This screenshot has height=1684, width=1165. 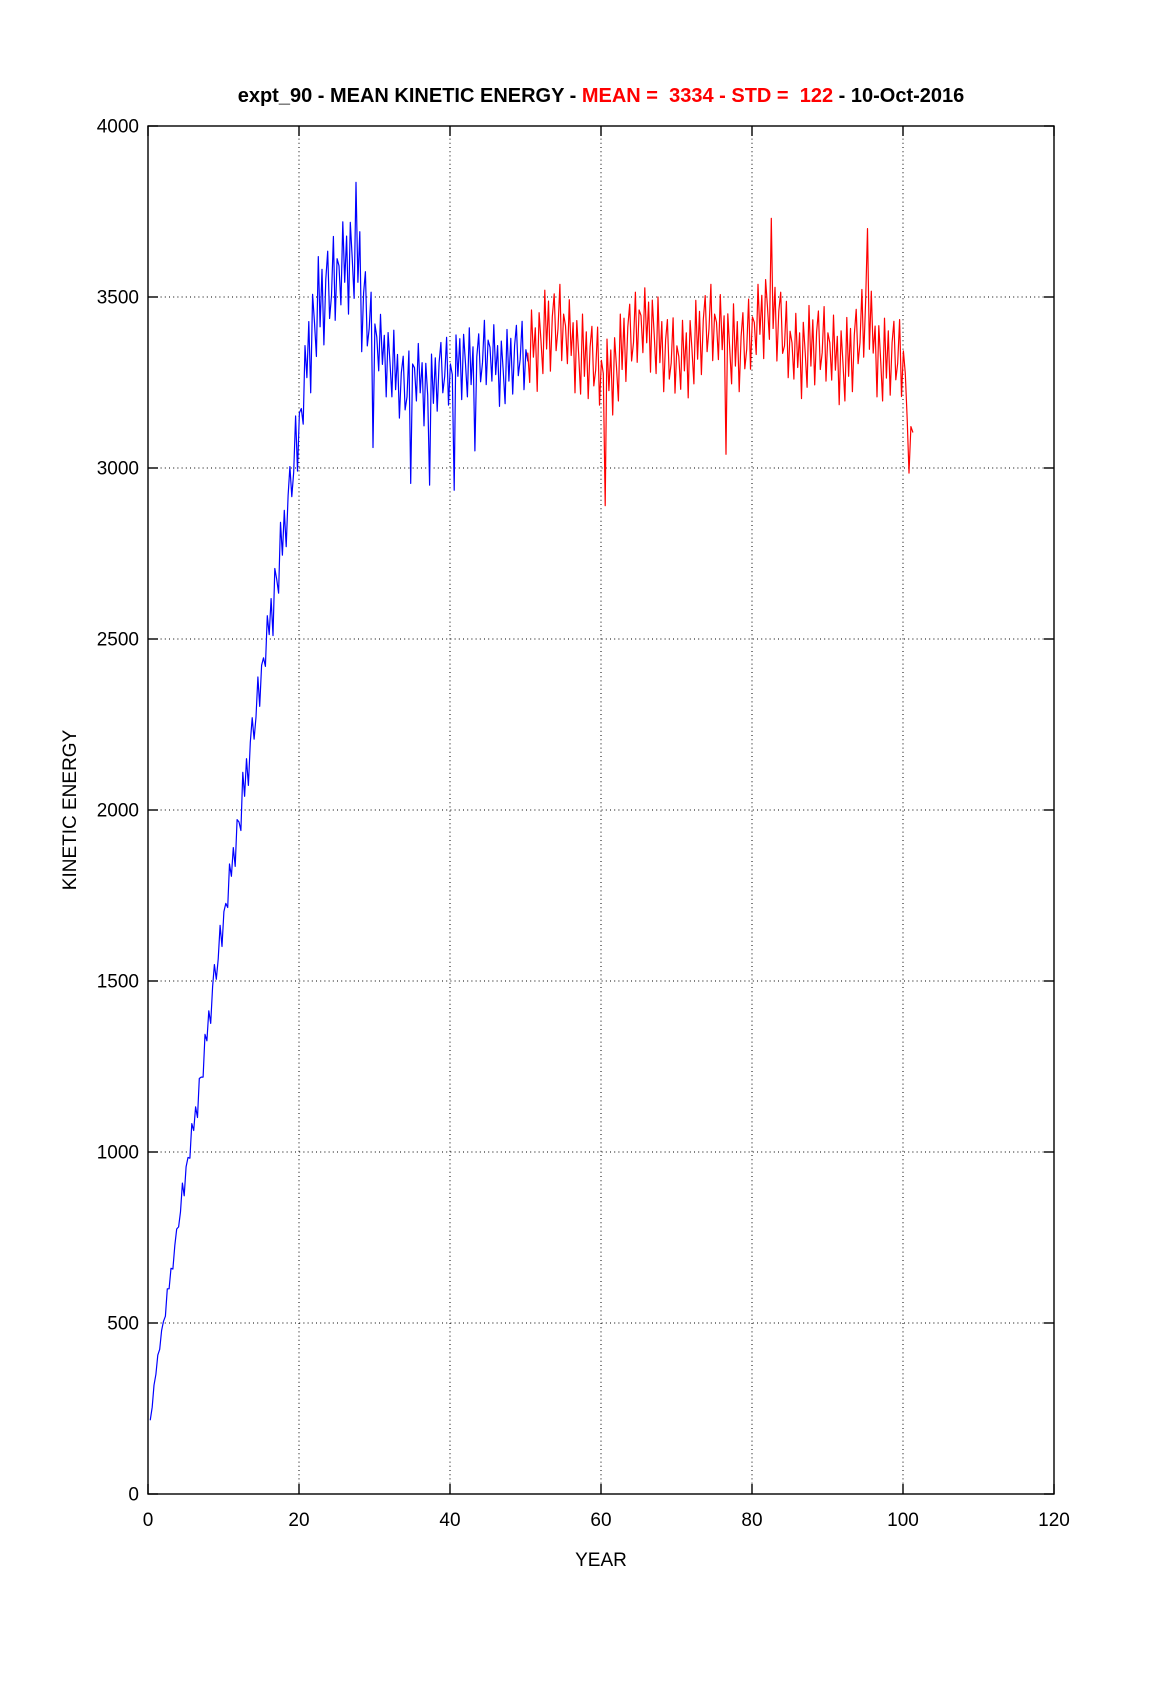 I want to click on y-tick-label-2500: 2500, so click(x=118, y=640).